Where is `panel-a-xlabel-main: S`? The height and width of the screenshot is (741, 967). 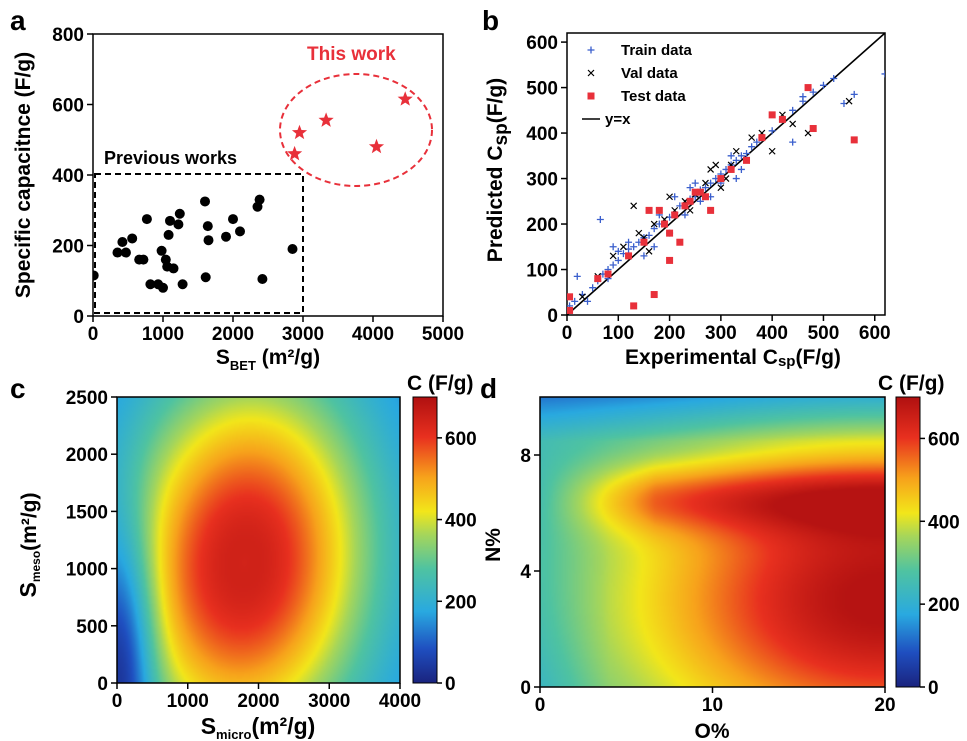
panel-a-xlabel-main: S is located at coordinates (223, 357).